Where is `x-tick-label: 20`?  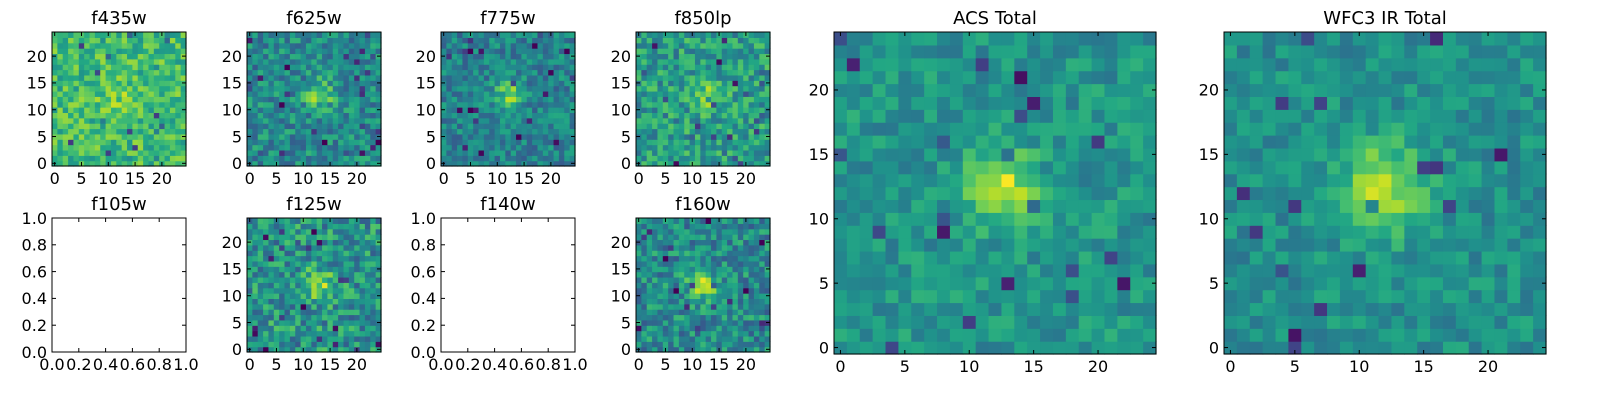
x-tick-label: 20 is located at coordinates (357, 364).